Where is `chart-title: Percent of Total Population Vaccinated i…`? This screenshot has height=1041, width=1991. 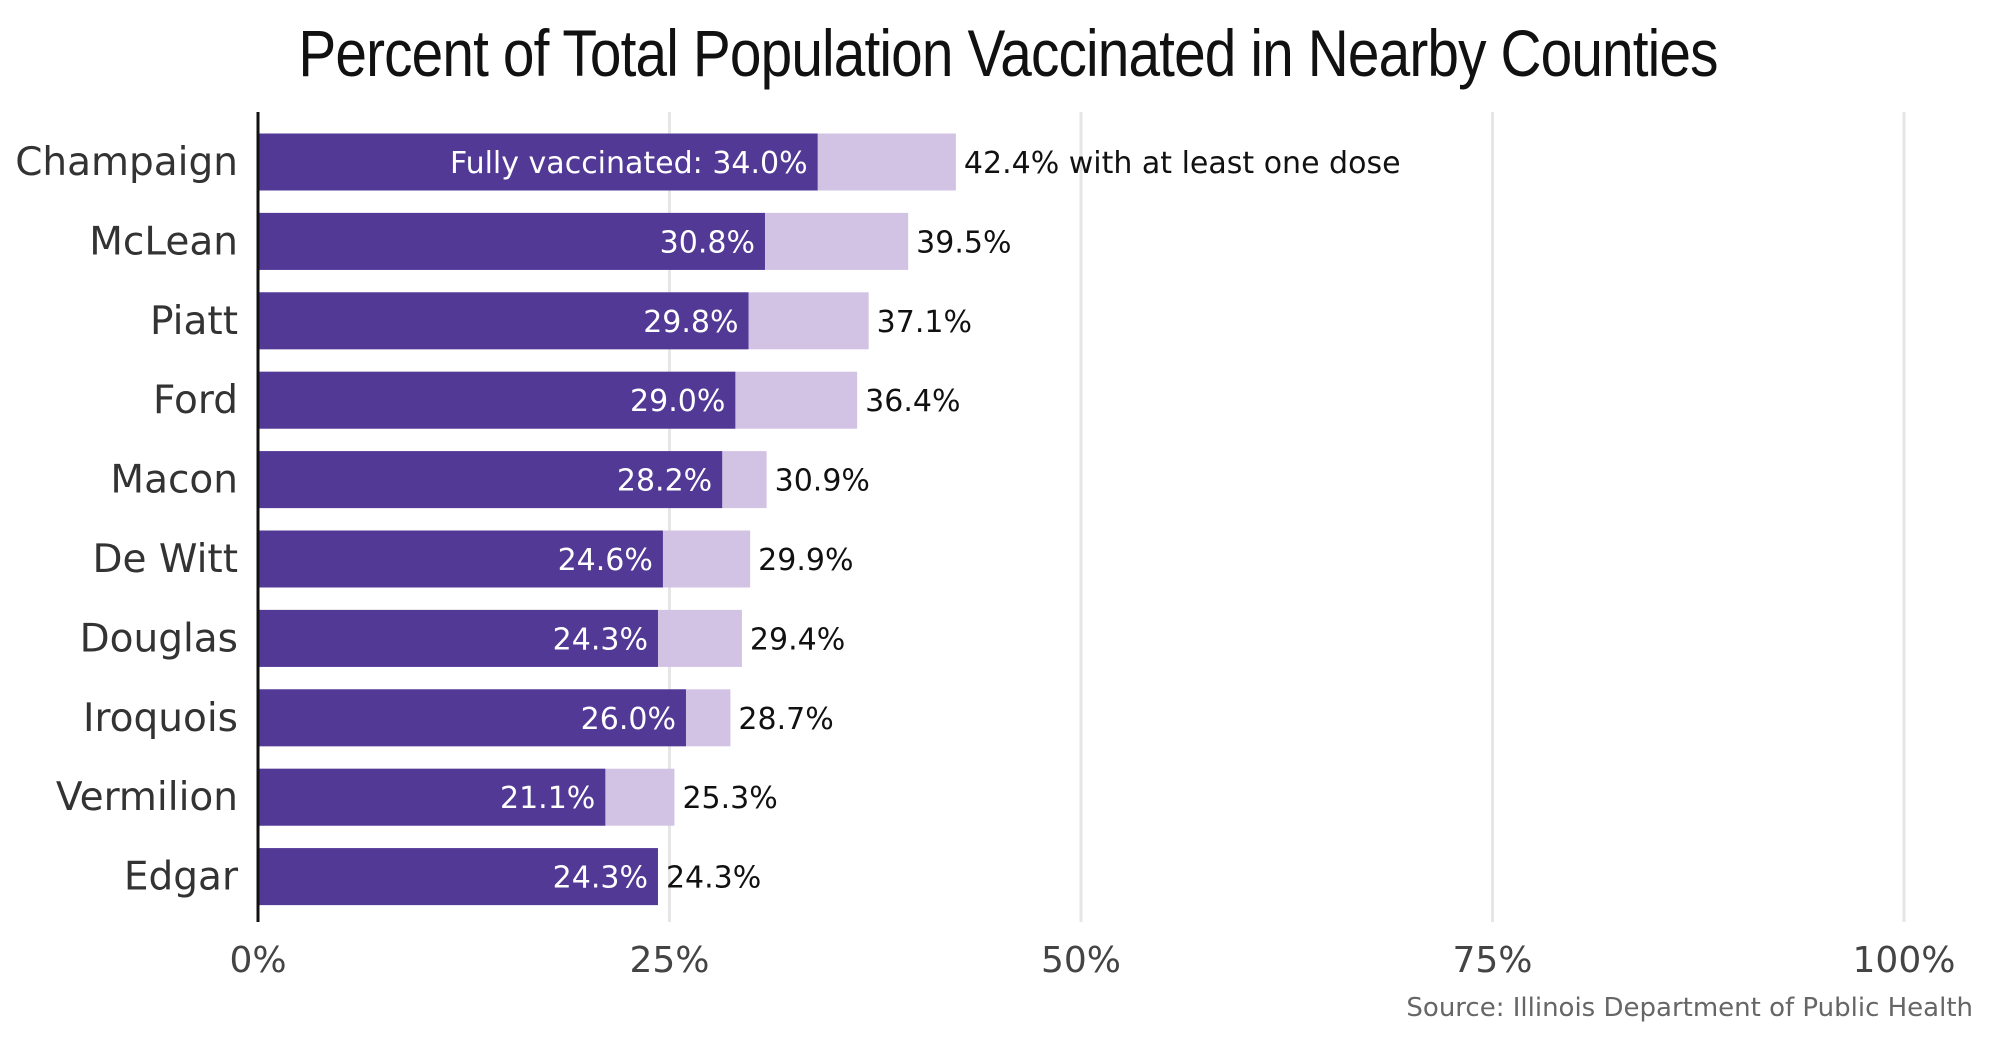 chart-title: Percent of Total Population Vaccinated i… is located at coordinates (1008, 53).